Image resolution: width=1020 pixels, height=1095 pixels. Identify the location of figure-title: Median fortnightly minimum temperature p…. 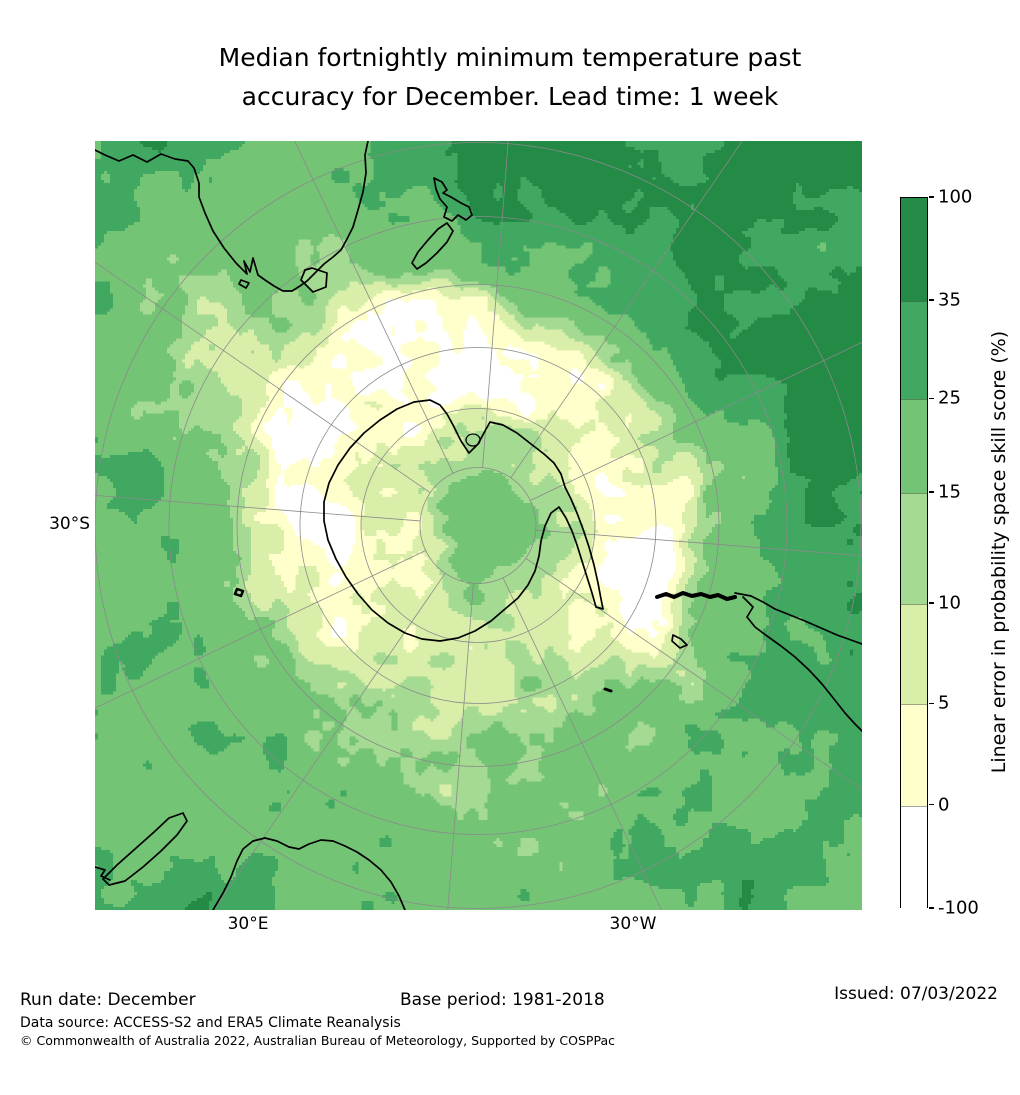
(510, 77).